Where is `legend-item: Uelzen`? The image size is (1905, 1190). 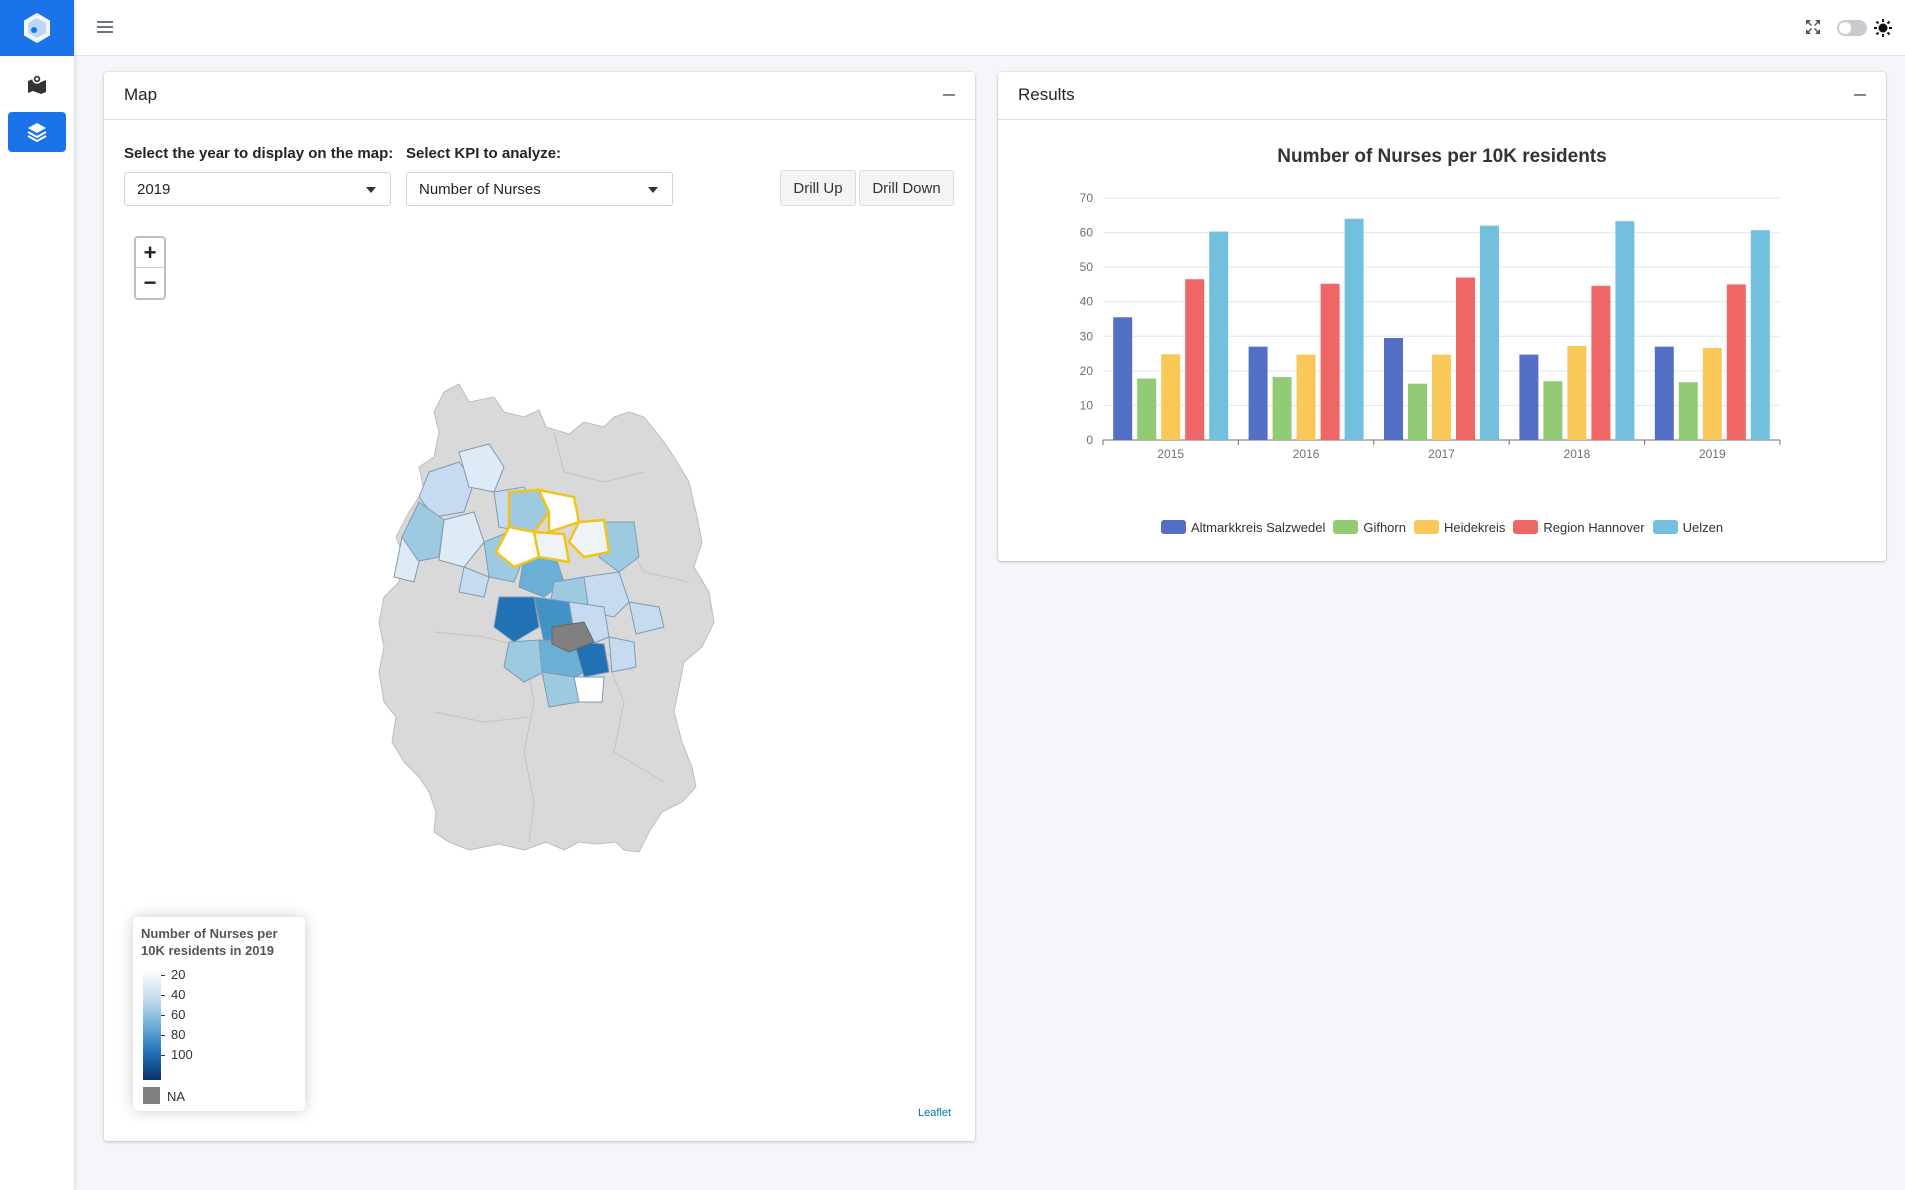 legend-item: Uelzen is located at coordinates (1688, 527).